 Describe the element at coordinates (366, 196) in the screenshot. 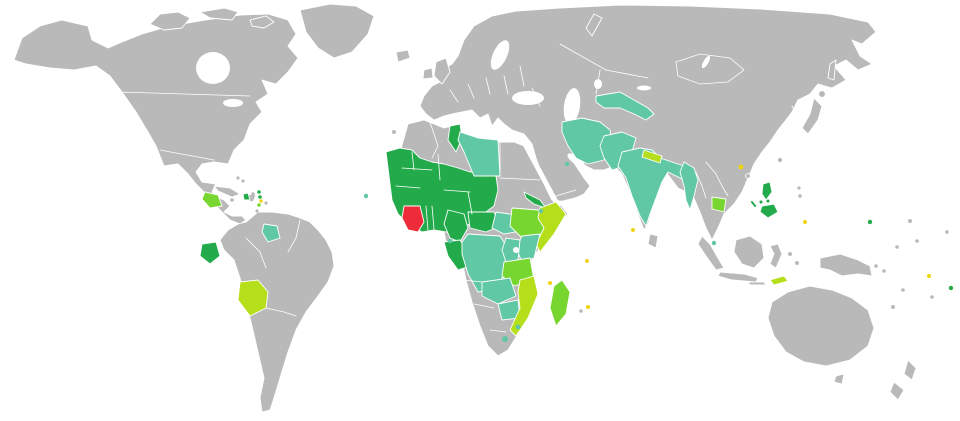

I see `cape-verde-marker` at that location.